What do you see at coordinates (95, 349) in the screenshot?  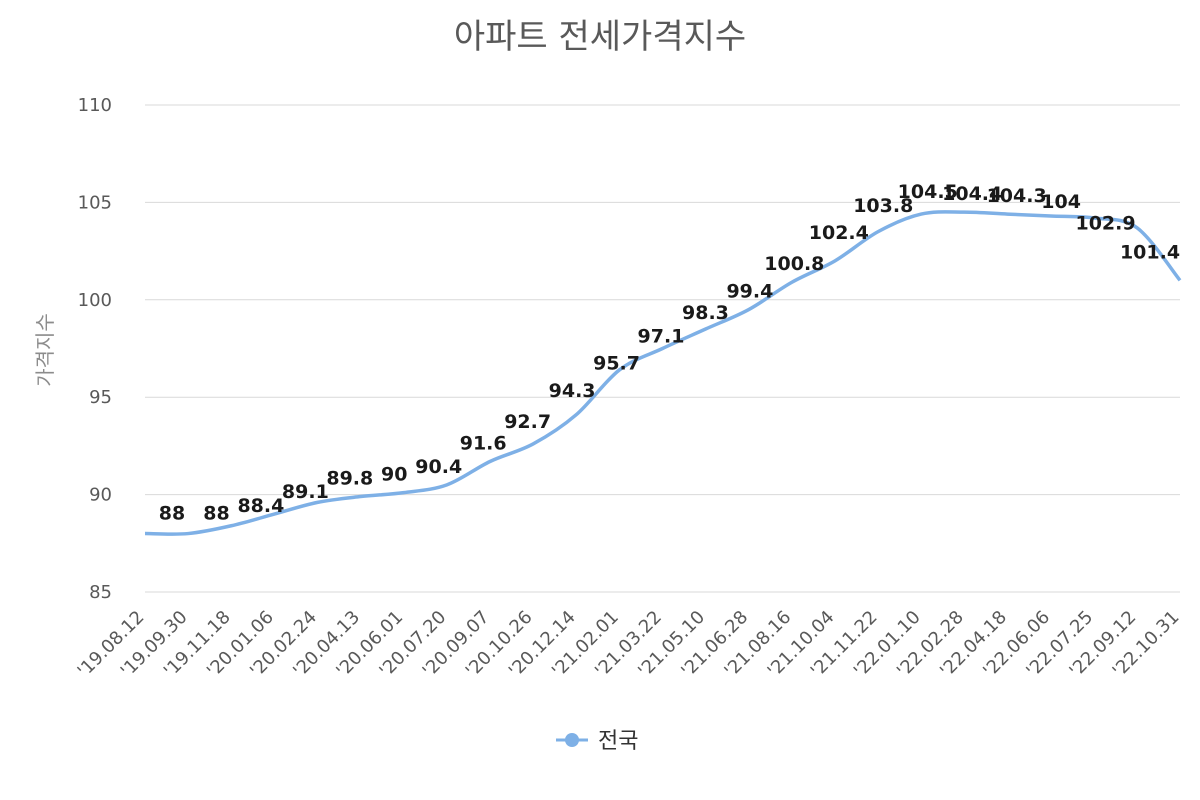 I see `y-axis-ticks: 85 90 95 100 105 110` at bounding box center [95, 349].